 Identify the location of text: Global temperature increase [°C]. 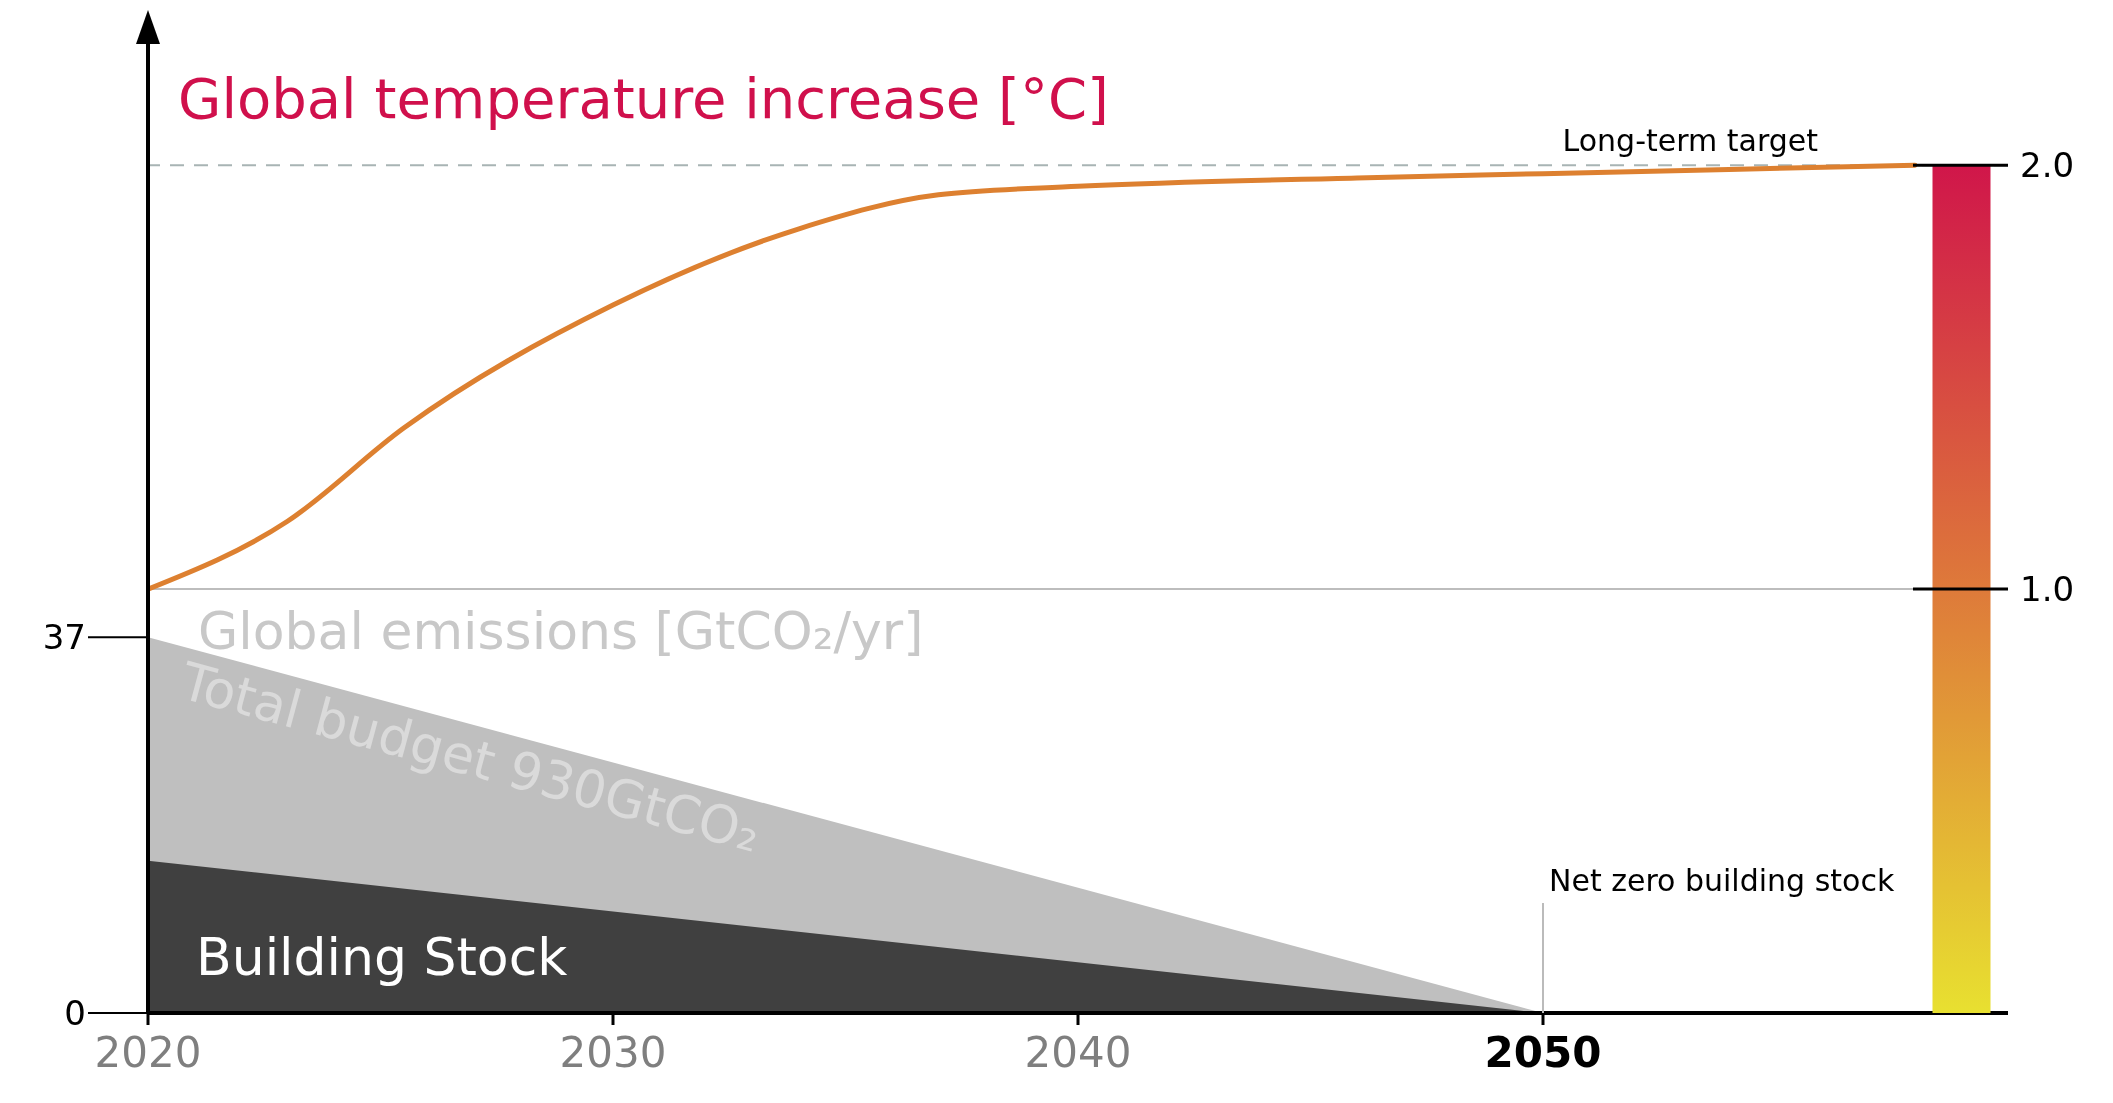
(643, 98).